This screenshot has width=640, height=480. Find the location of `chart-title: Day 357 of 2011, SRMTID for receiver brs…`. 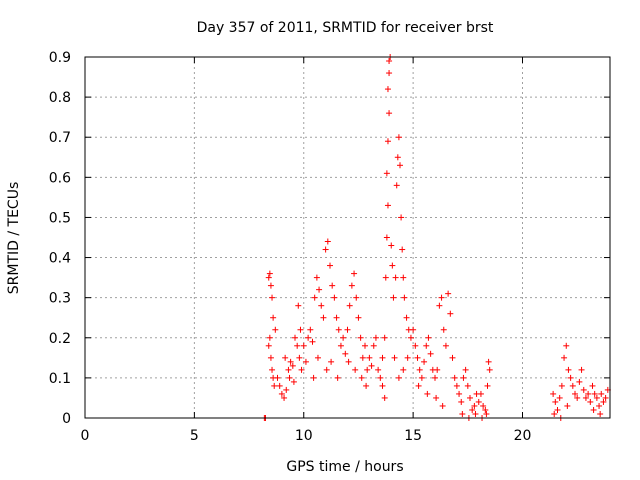

chart-title: Day 357 of 2011, SRMTID for receiver brs… is located at coordinates (345, 28).